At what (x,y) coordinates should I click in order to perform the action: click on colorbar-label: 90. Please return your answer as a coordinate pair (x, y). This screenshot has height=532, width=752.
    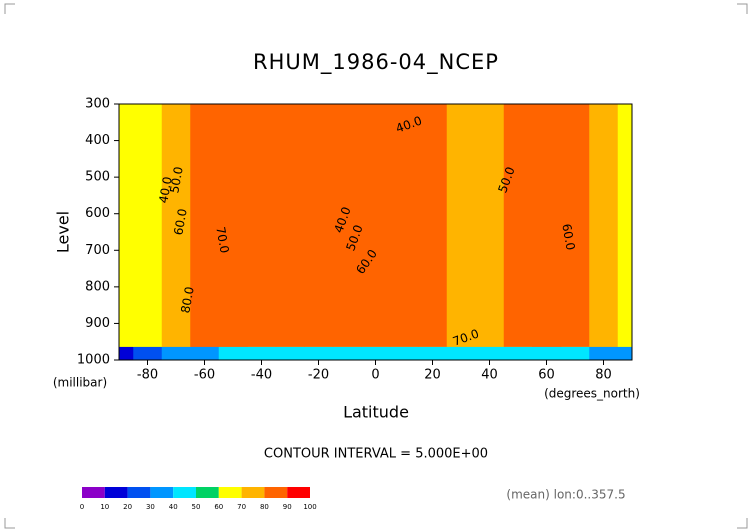
    Looking at the image, I should click on (287, 507).